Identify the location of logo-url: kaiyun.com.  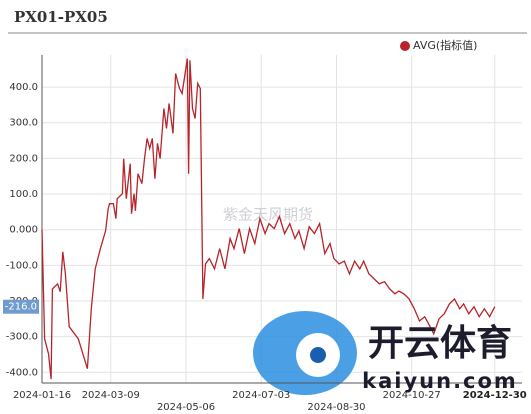
(440, 381).